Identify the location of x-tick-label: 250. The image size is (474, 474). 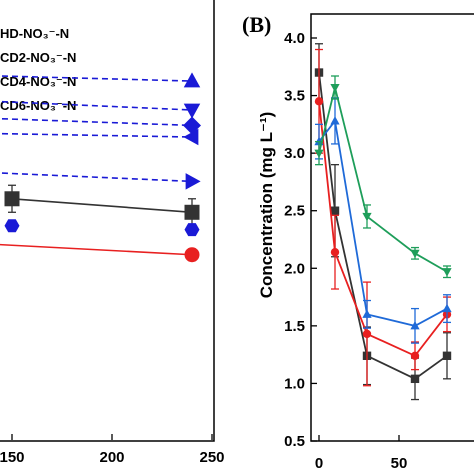
(211, 457).